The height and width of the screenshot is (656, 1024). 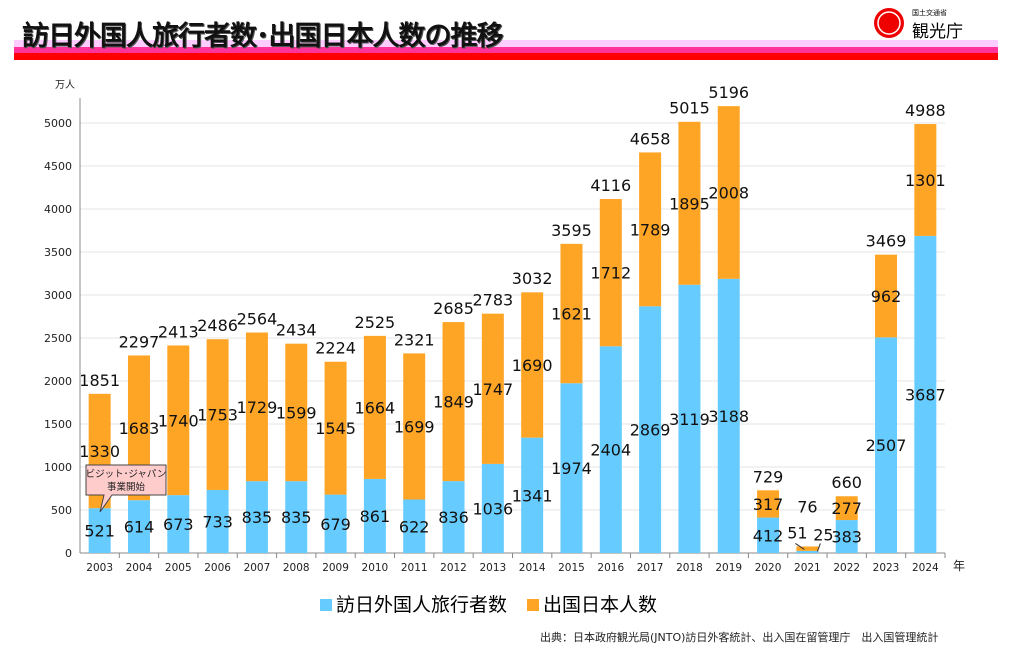 I want to click on label-inbound: 835, so click(x=257, y=517).